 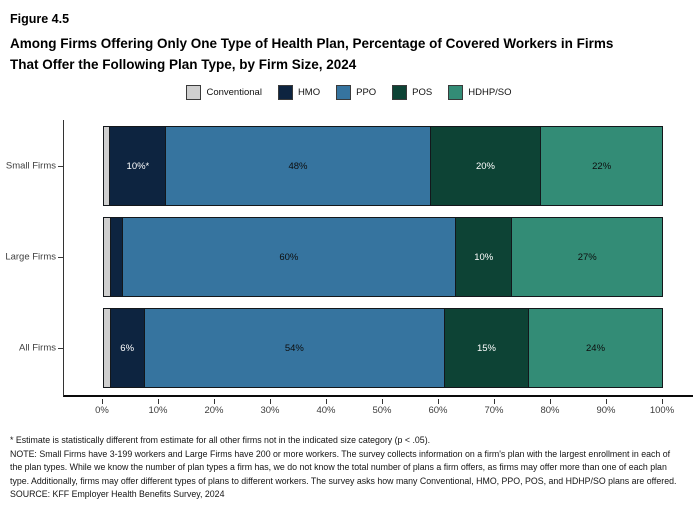 I want to click on bar-segment-hmo: 6%, so click(x=127, y=348).